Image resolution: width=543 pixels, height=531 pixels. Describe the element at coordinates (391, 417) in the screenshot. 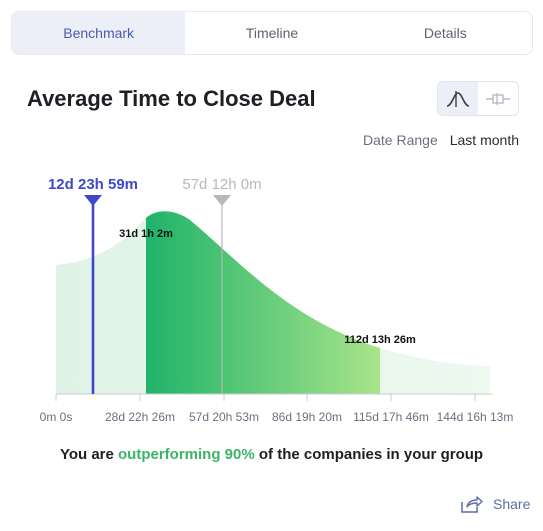

I see `x-tick-label: 115d 17h 46m` at that location.